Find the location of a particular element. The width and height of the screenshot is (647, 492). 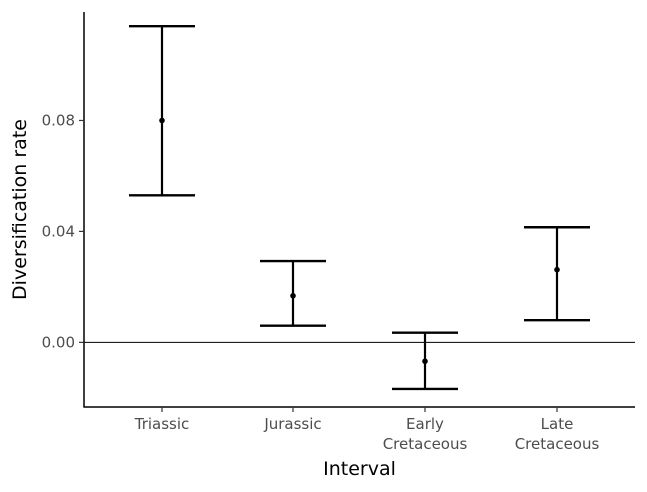

x-tick-label: Early Cretaceous is located at coordinates (425, 434).